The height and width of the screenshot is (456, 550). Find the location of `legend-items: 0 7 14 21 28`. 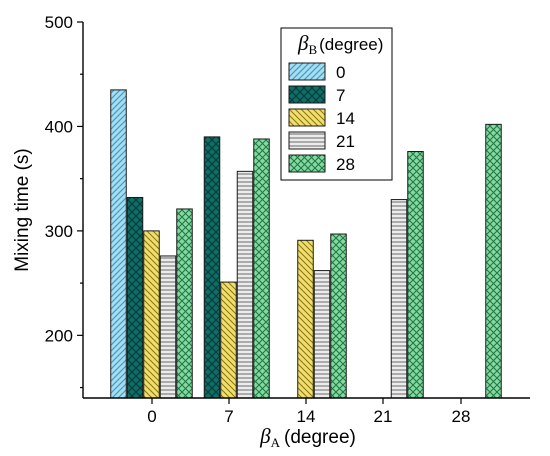

legend-items: 0 7 14 21 28 is located at coordinates (321, 118).